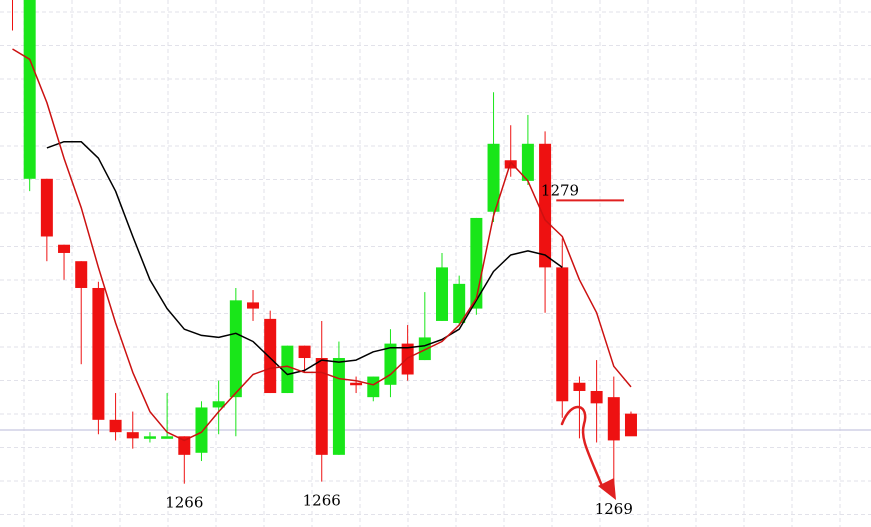  Describe the element at coordinates (582, 446) in the screenshot. I see `down-arrow-curve` at that location.